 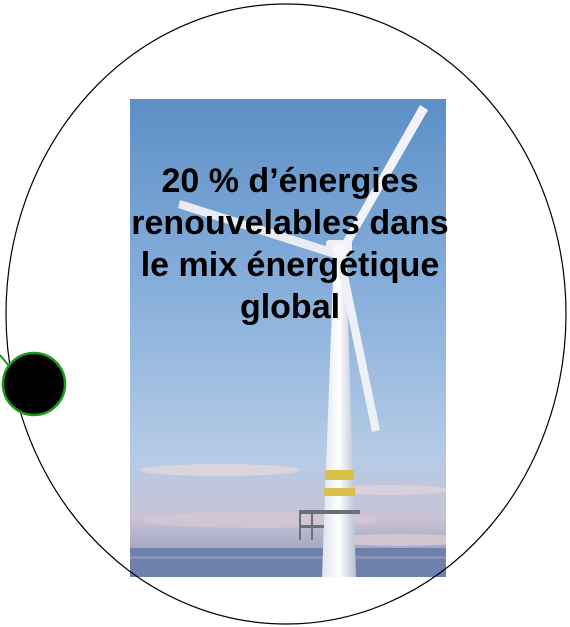 I want to click on connection-dot, so click(x=34, y=384).